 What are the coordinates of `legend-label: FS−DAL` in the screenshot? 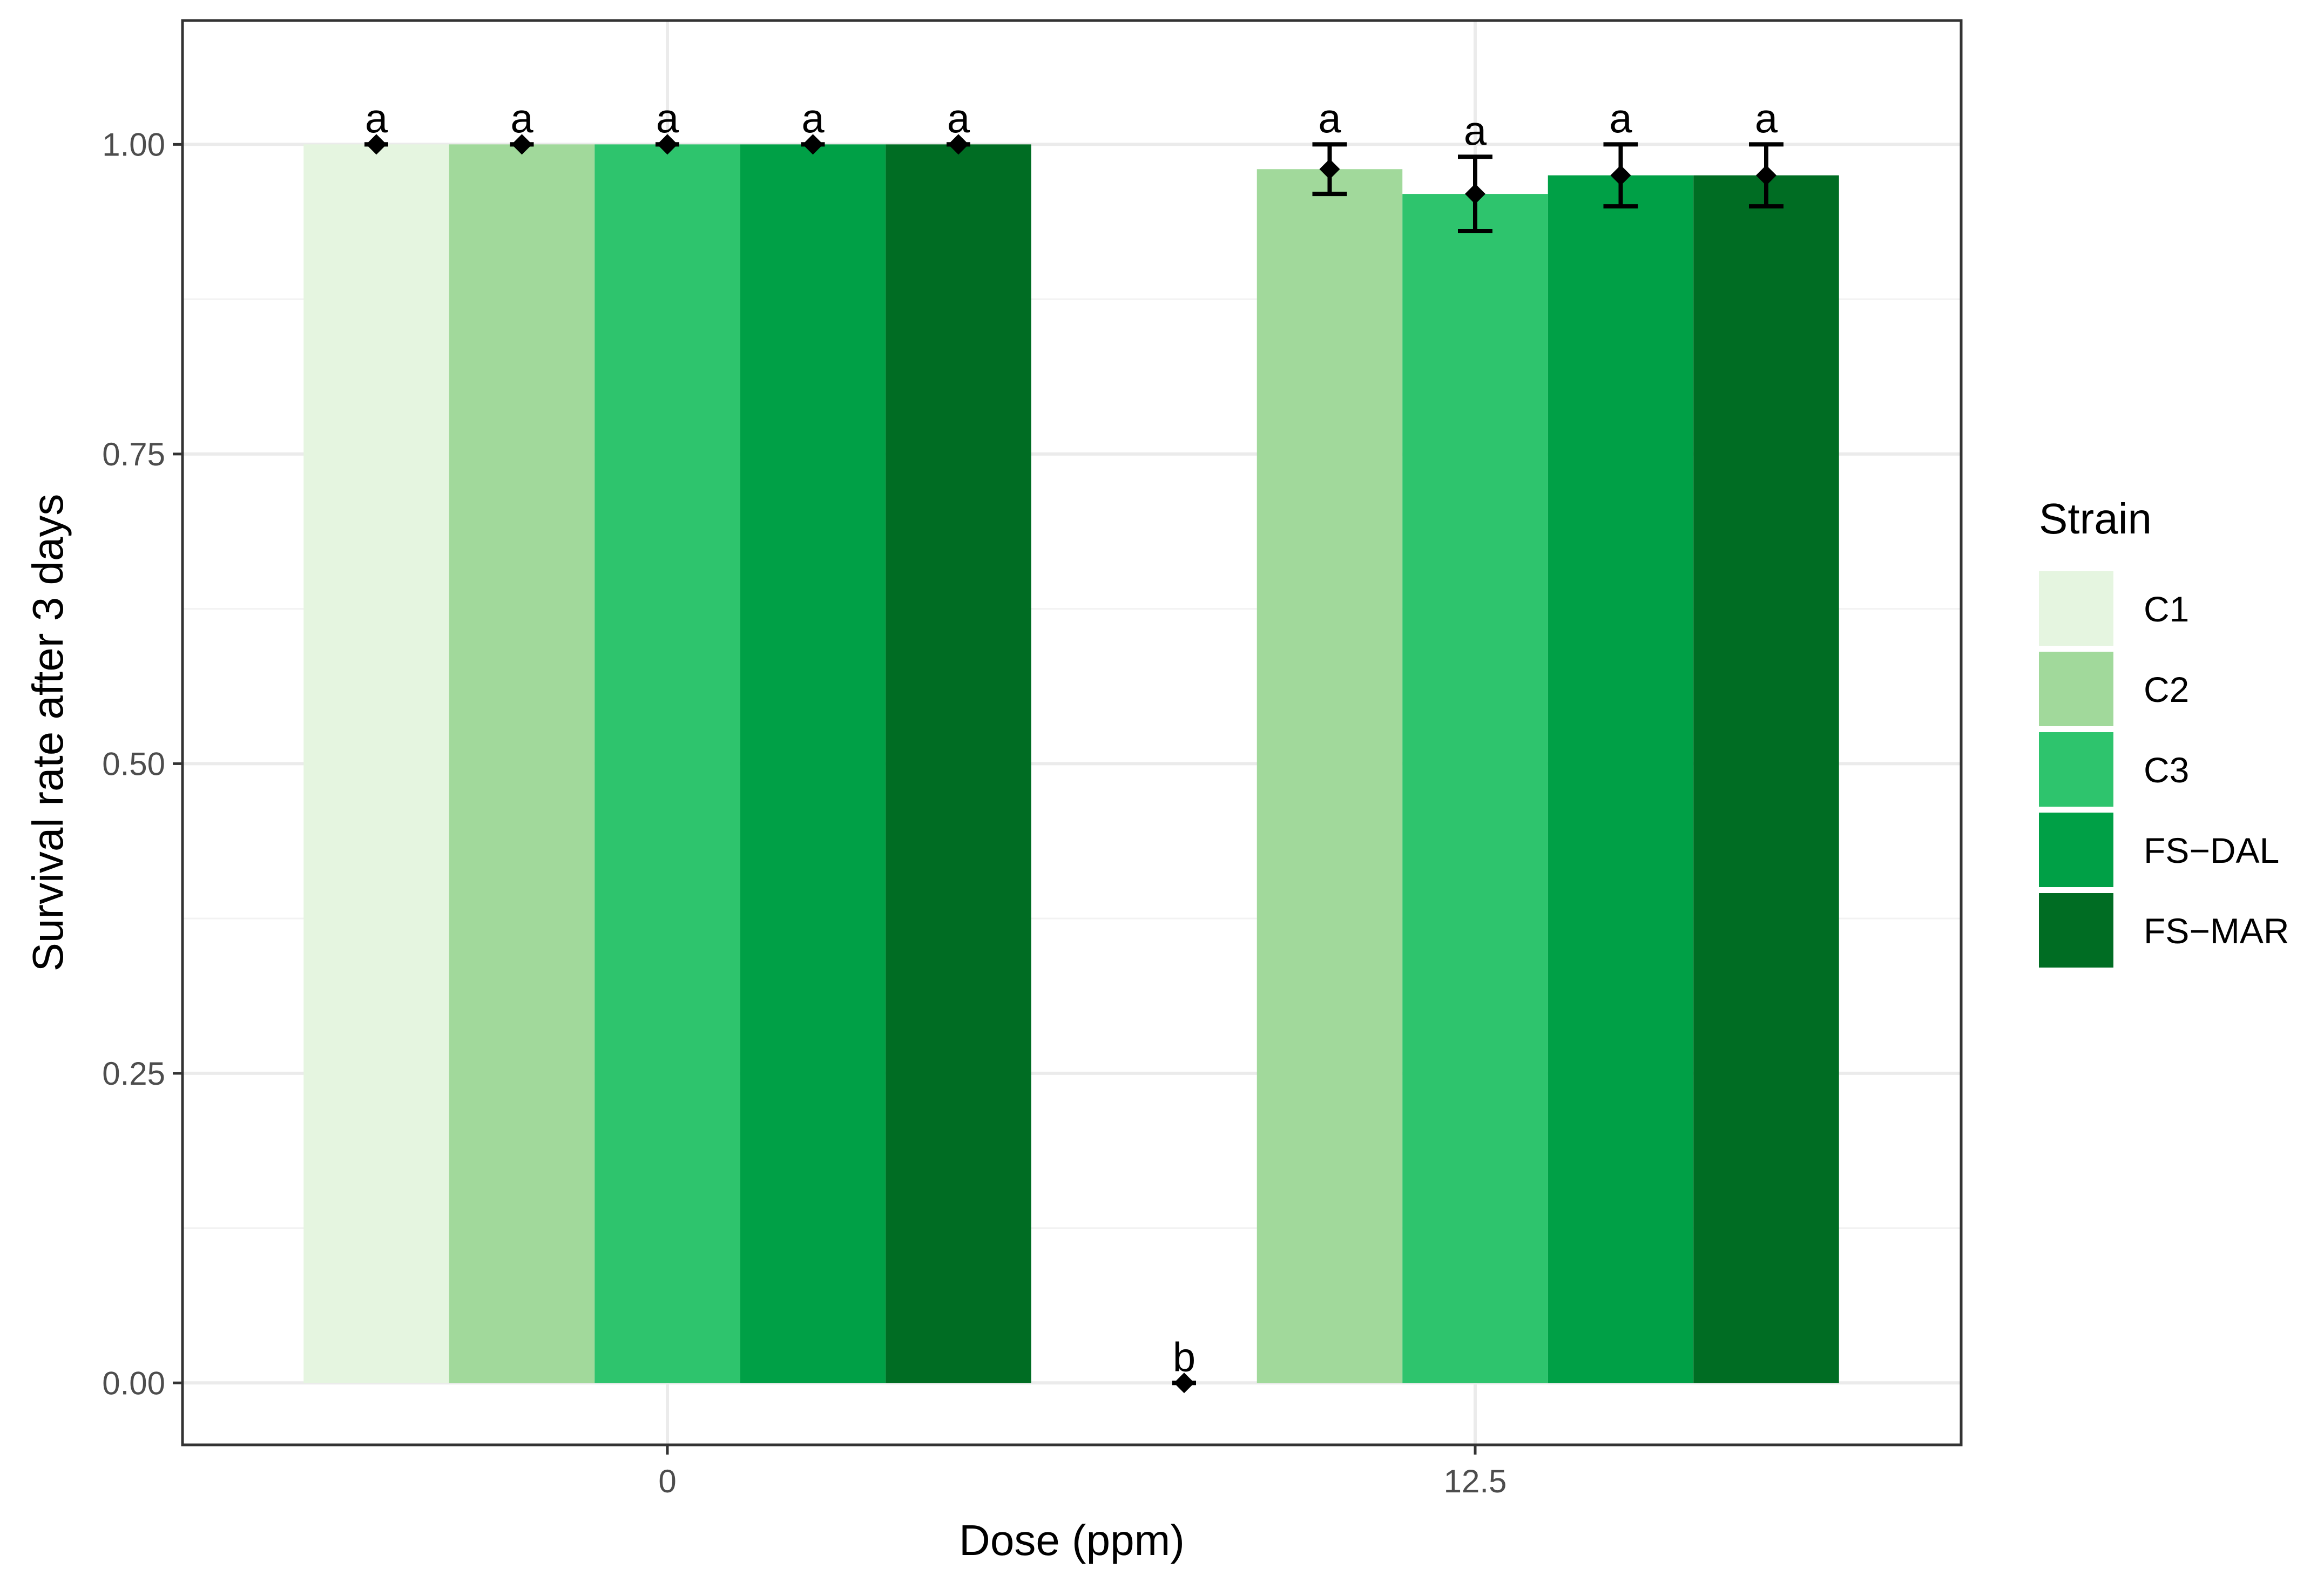 It's located at (2212, 850).